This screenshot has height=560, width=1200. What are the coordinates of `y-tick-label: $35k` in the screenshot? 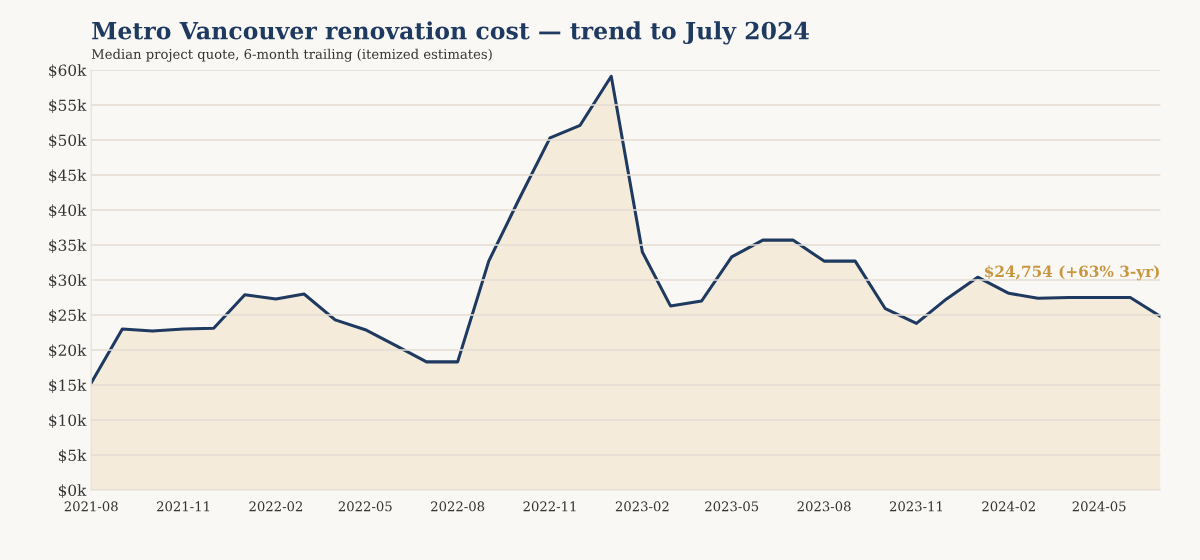 It's located at (68, 246).